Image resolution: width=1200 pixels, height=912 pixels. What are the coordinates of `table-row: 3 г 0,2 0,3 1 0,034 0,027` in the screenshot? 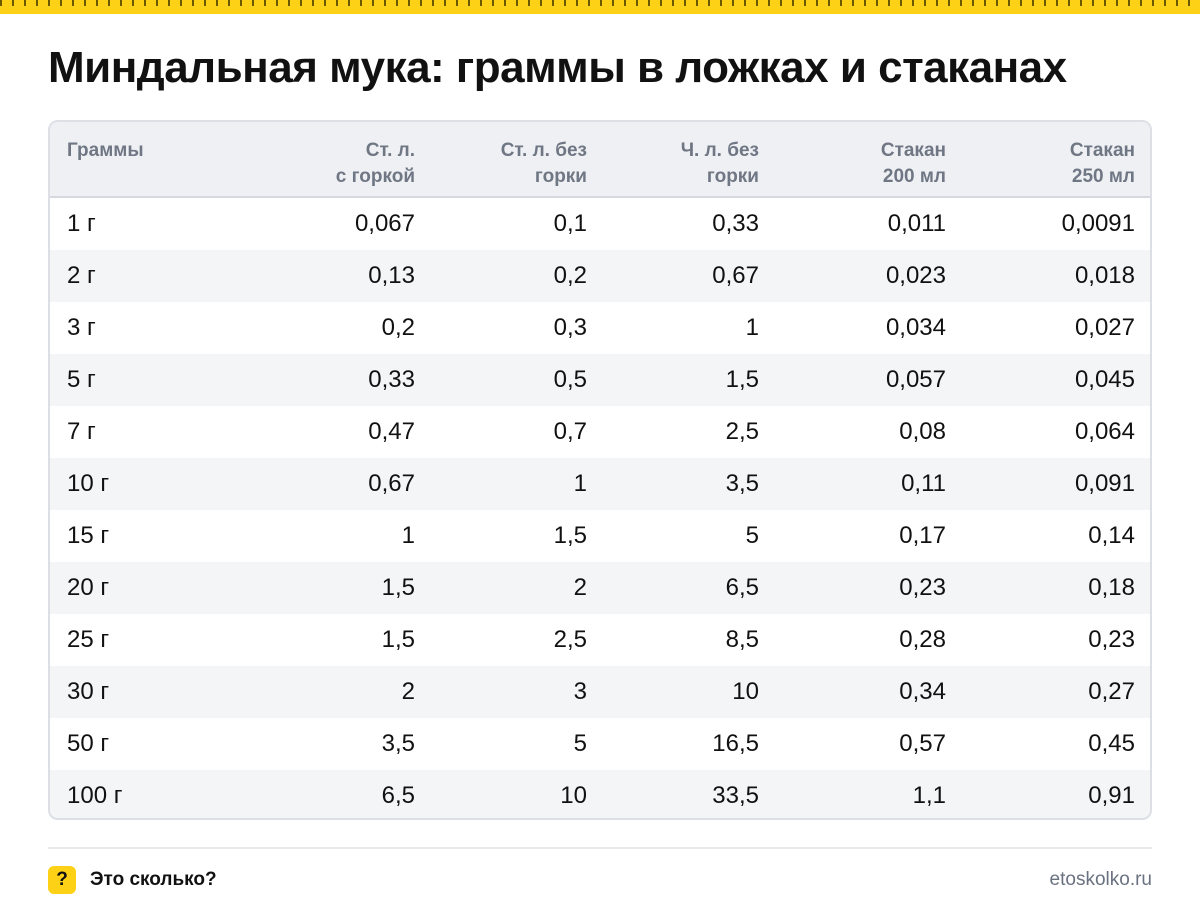 It's located at (600, 328).